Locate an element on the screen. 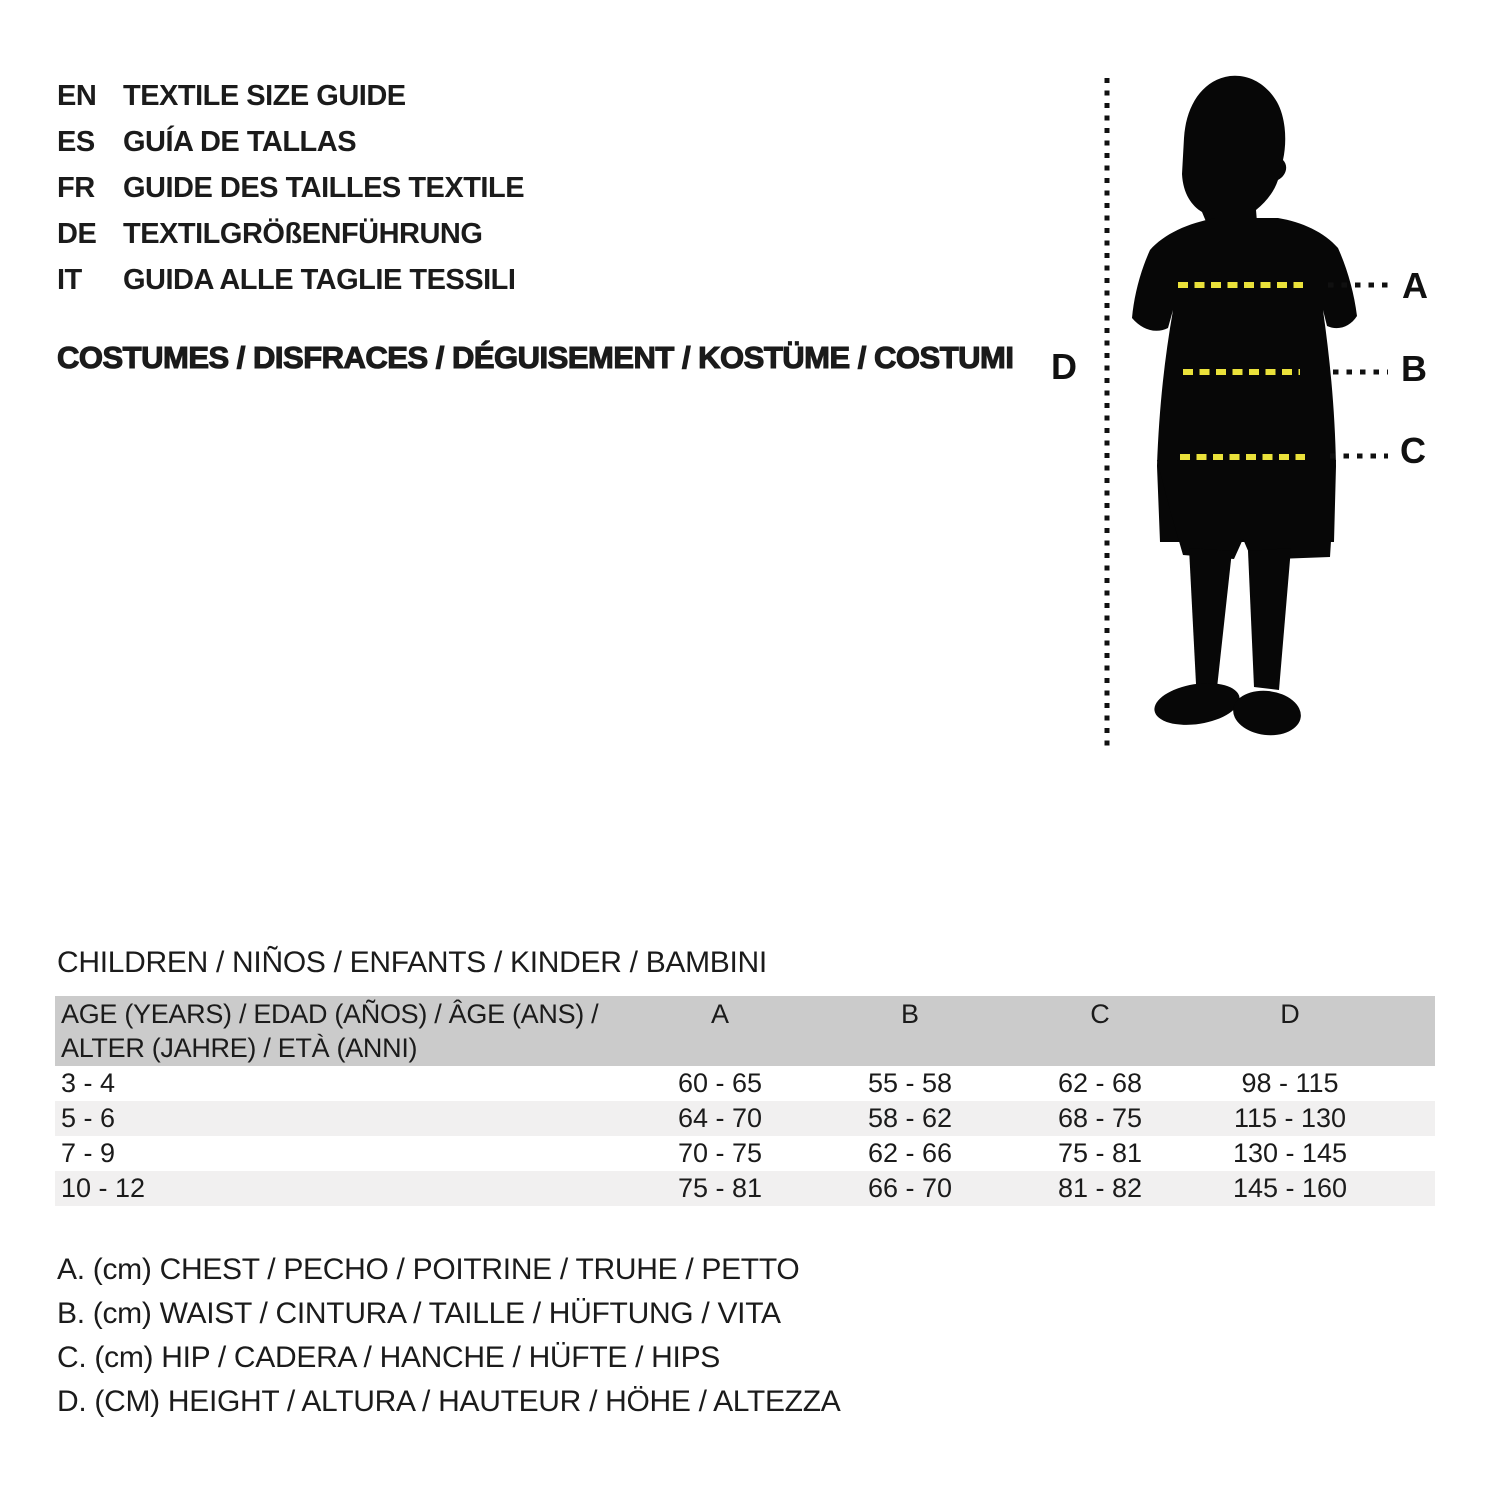  chest-value: 64 - 70 is located at coordinates (720, 1118).